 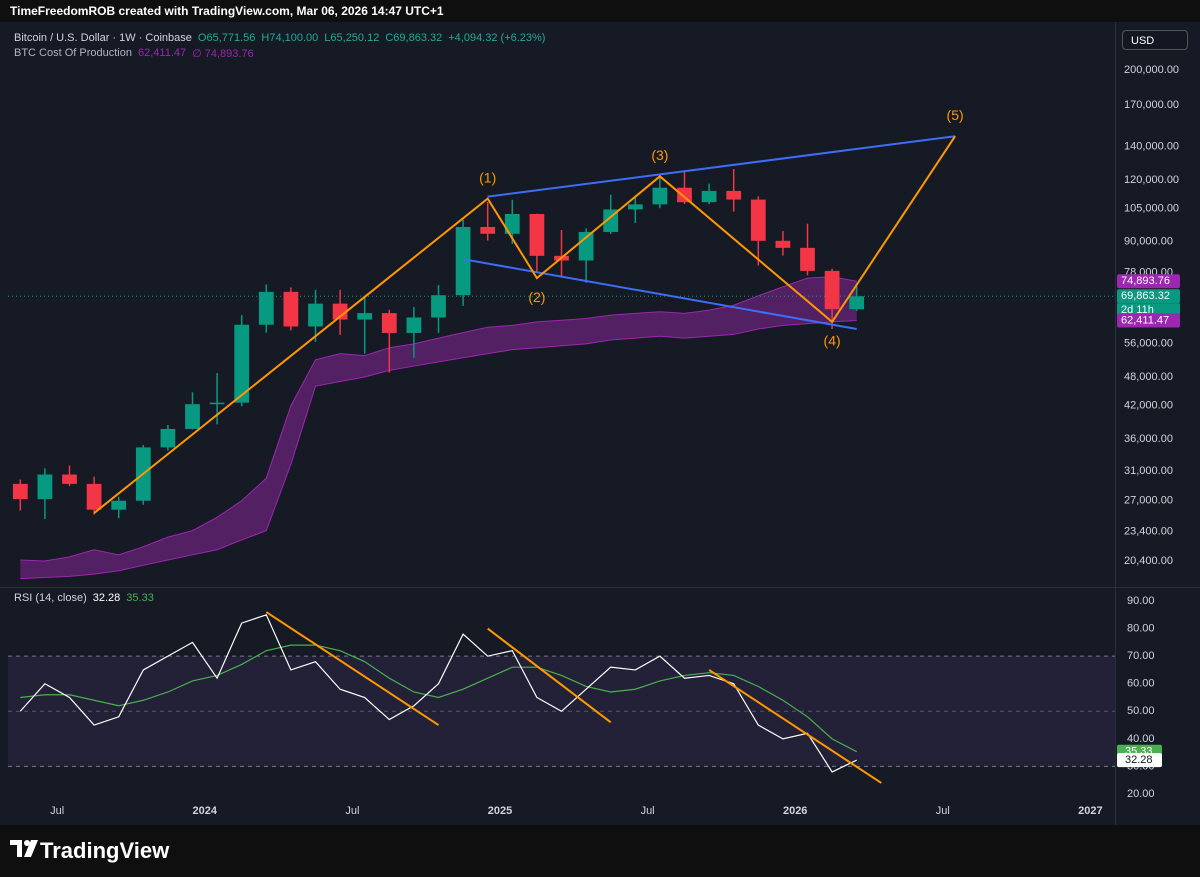 I want to click on ohlc-value: L65,250.12, so click(x=352, y=38).